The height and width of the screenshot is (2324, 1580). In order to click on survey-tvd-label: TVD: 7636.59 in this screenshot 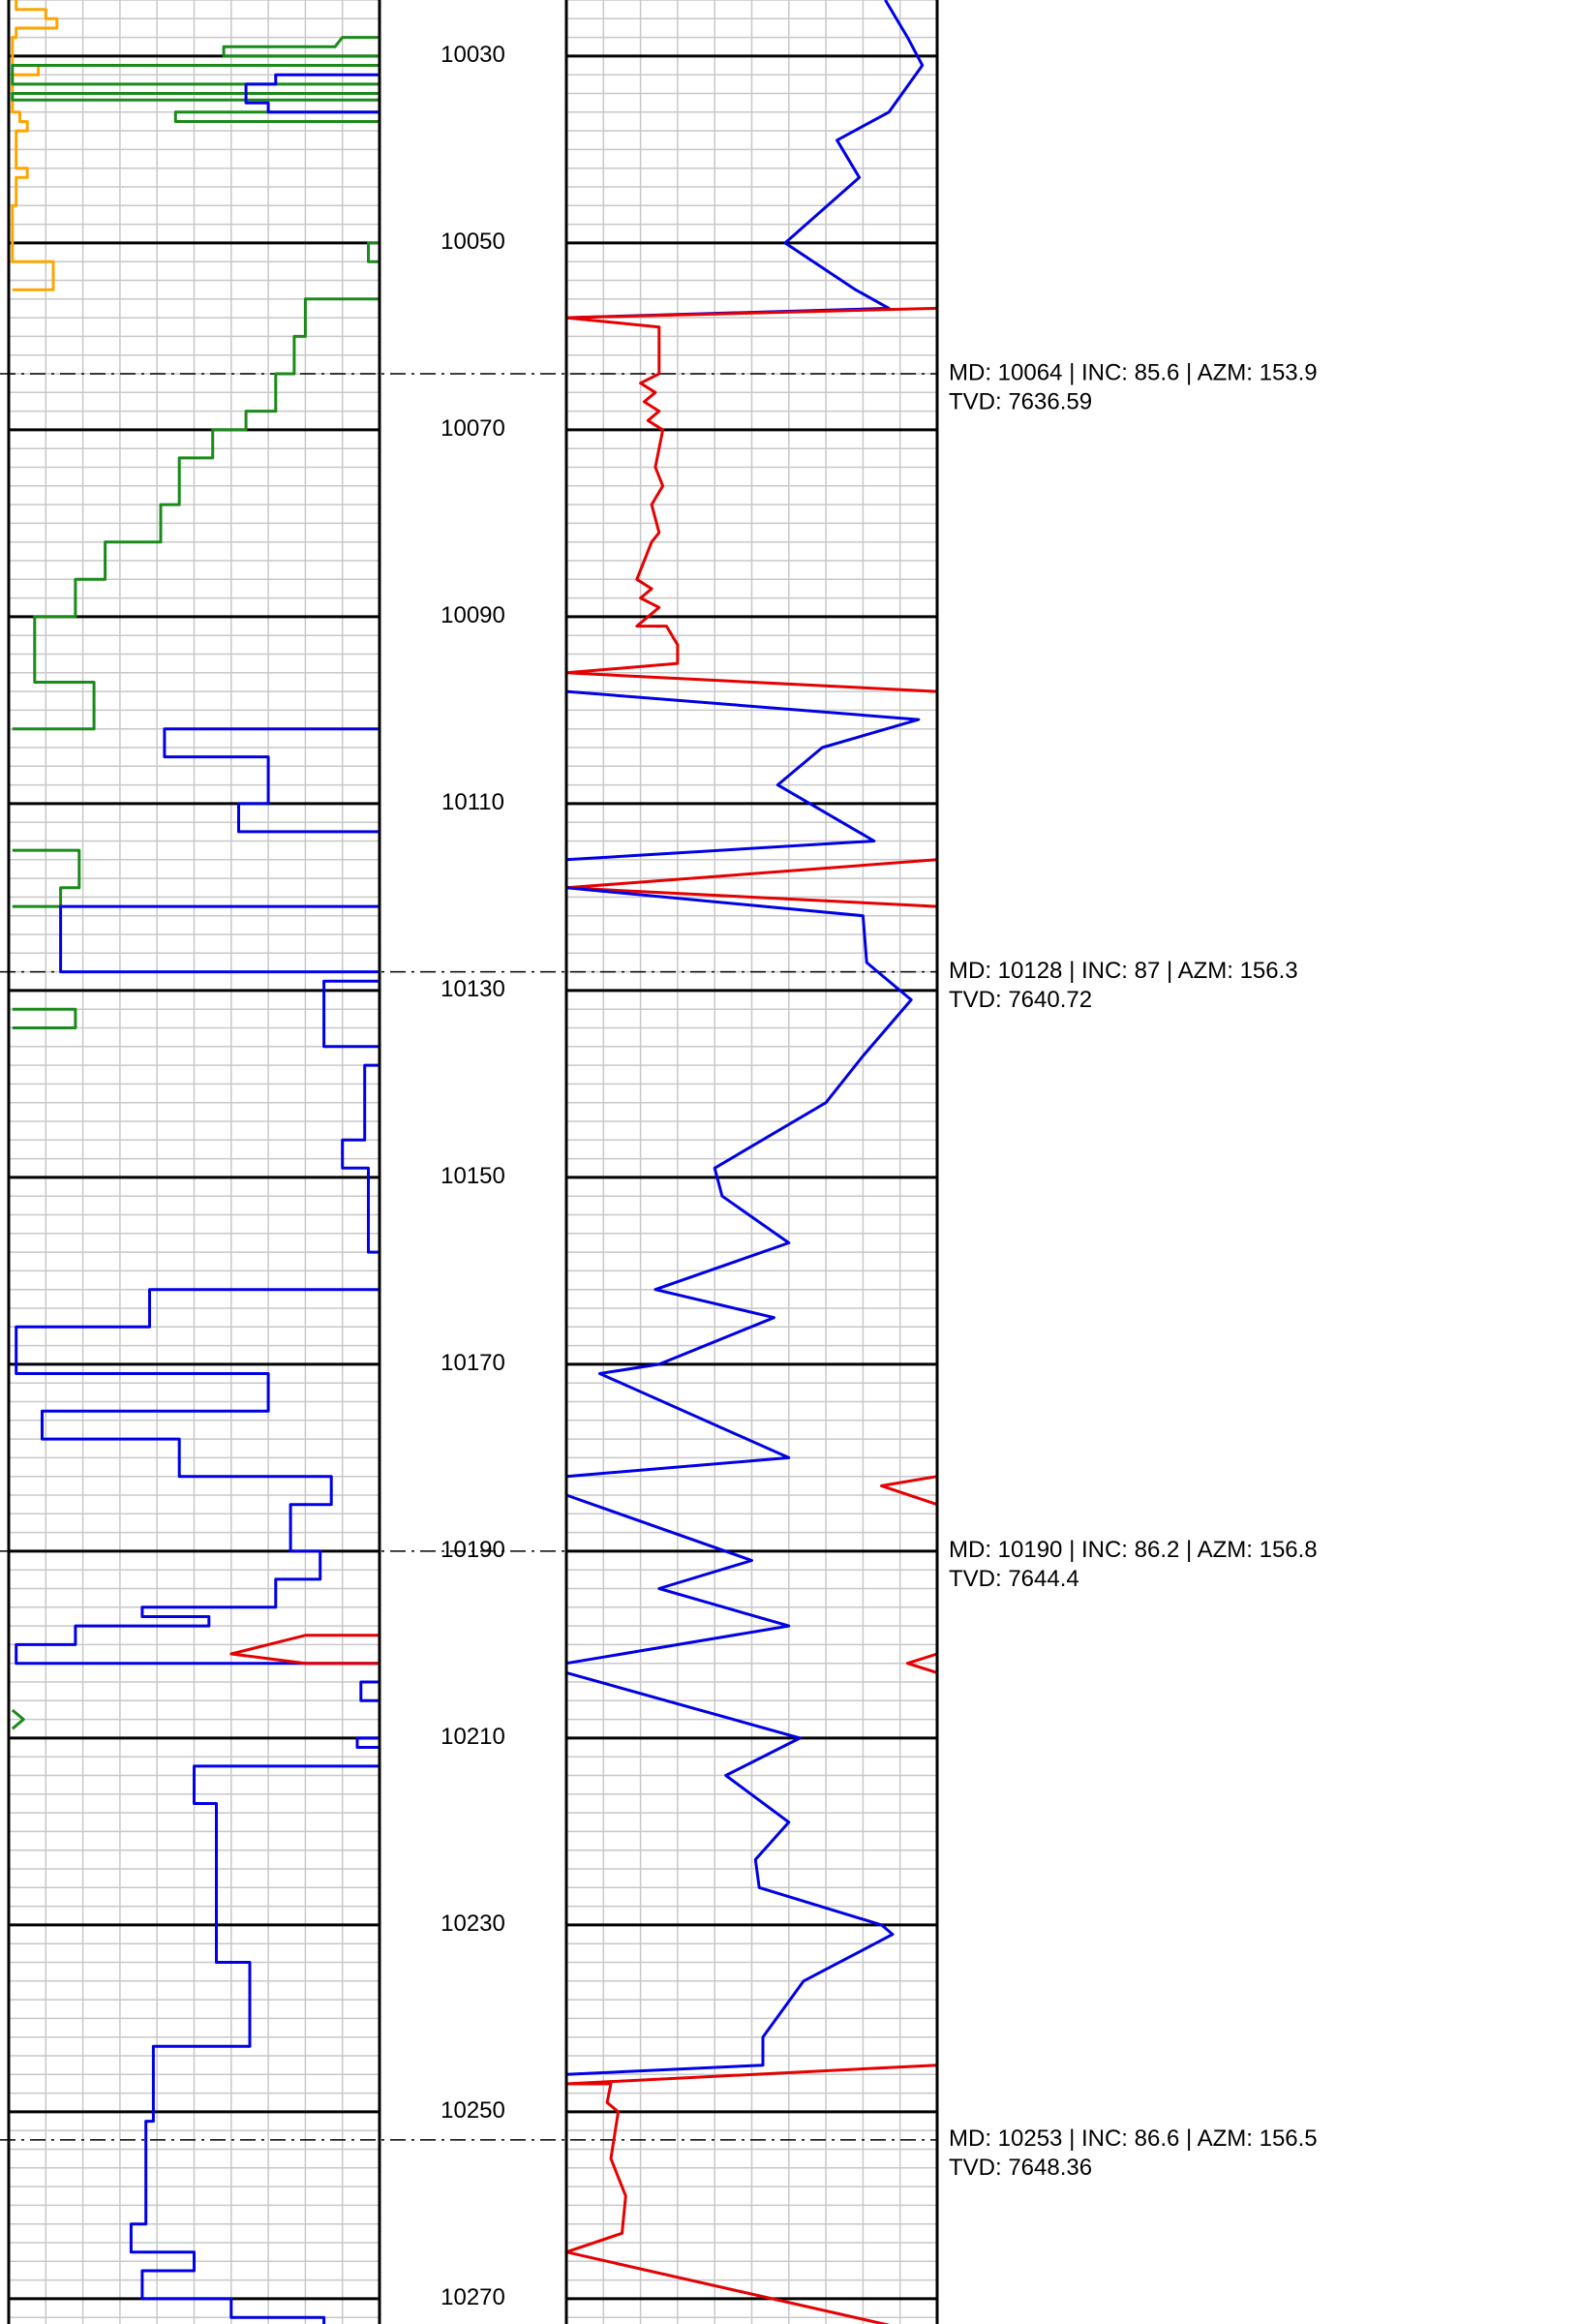, I will do `click(1020, 401)`.